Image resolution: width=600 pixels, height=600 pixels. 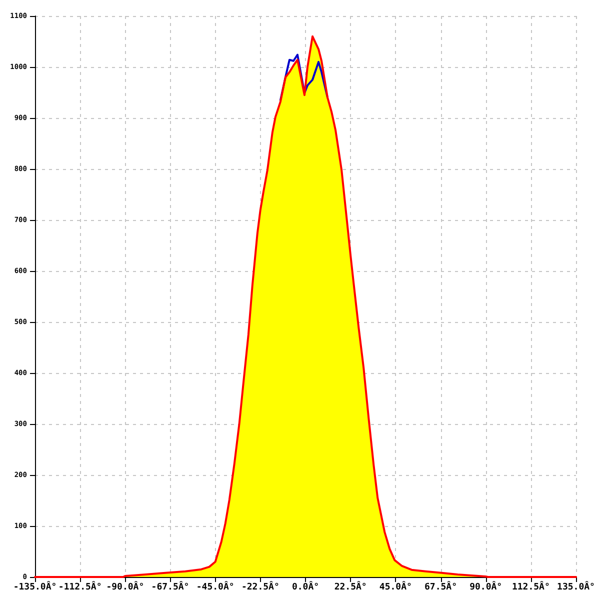 I want to click on x-tick-label: 67.5Â°, so click(x=441, y=586).